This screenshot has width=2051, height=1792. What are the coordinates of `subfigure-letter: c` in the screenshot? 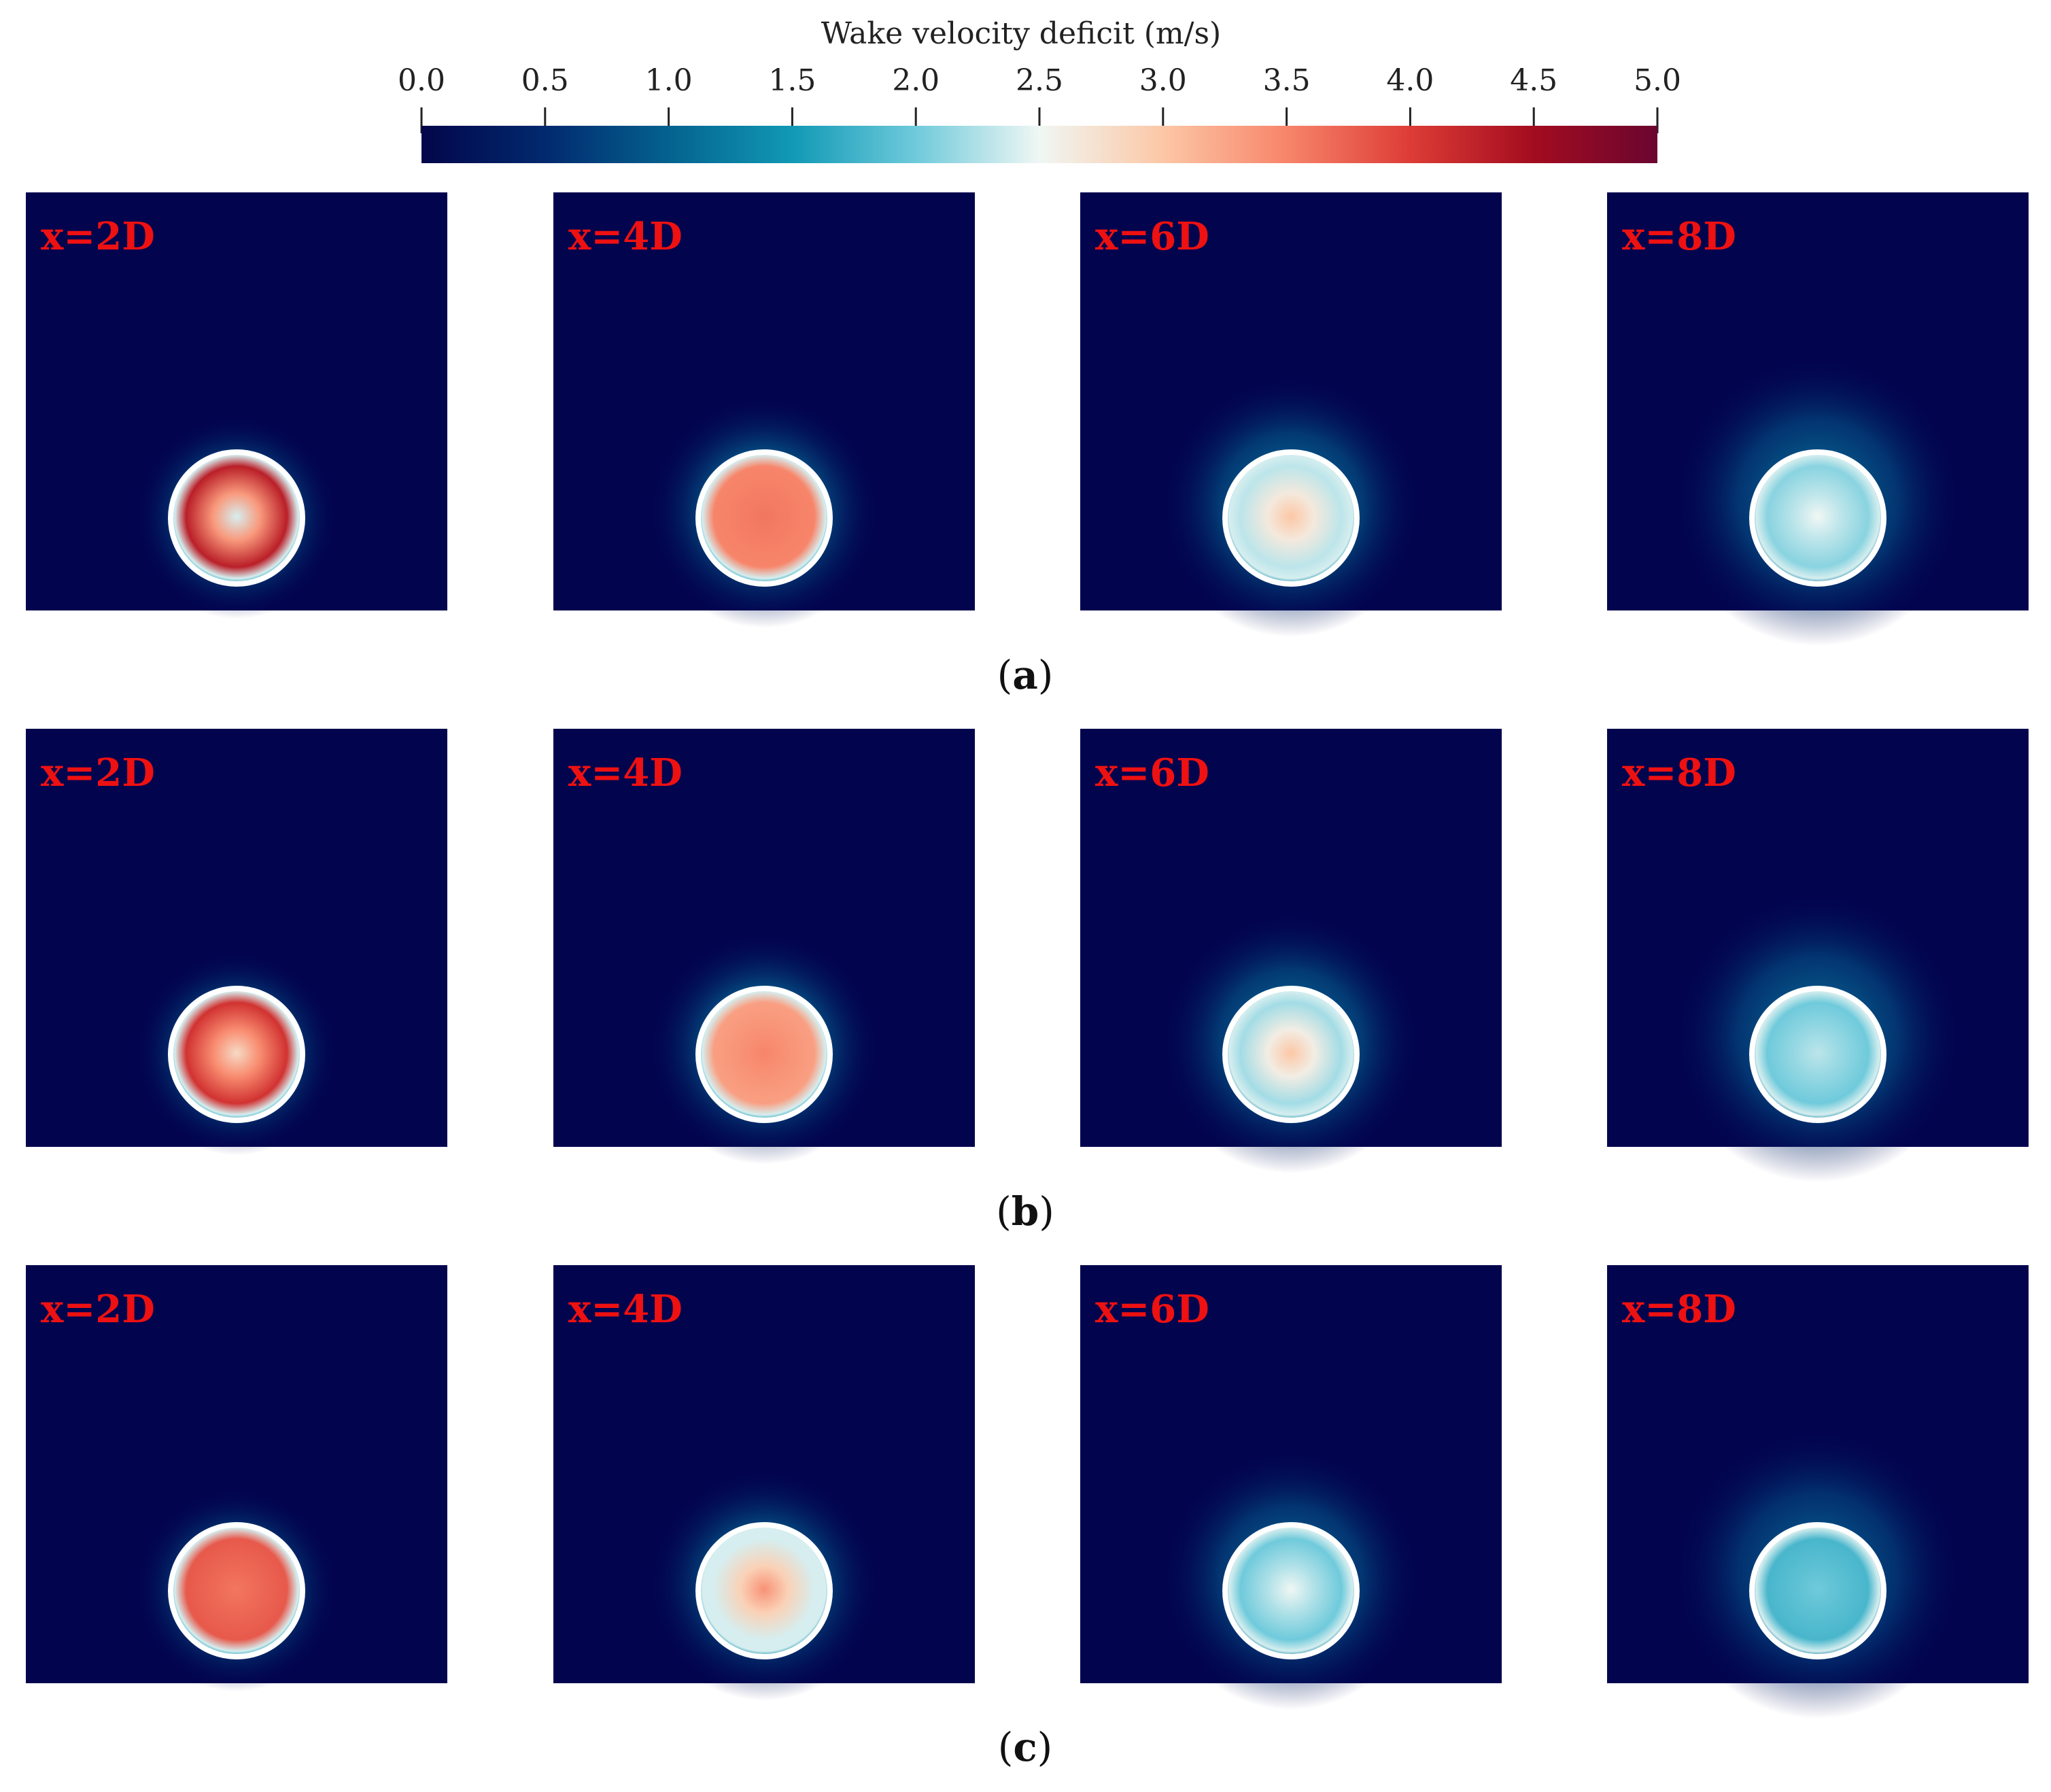 It's located at (1025, 1747).